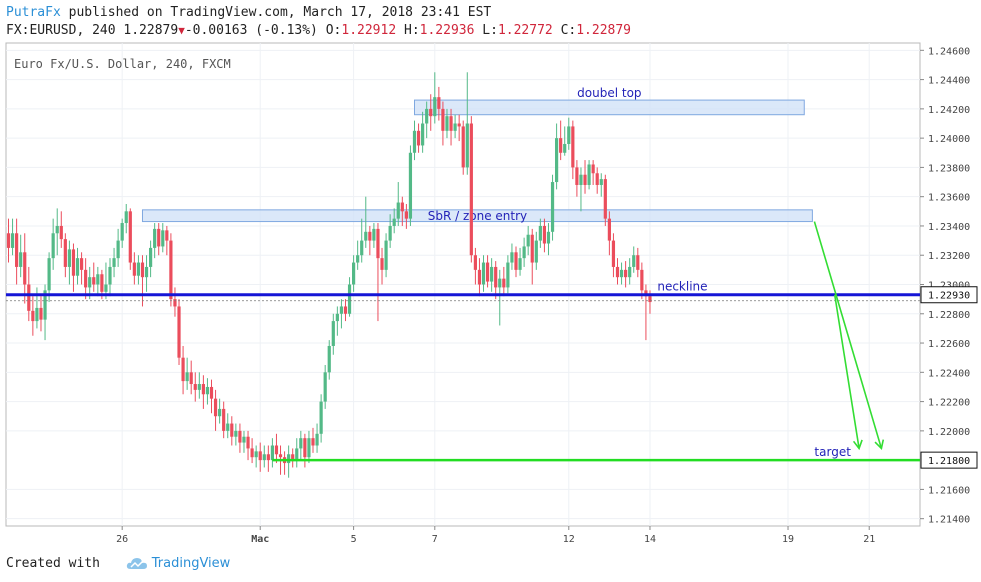 This screenshot has width=981, height=582. I want to click on projection-arrow-head, so click(879, 445).